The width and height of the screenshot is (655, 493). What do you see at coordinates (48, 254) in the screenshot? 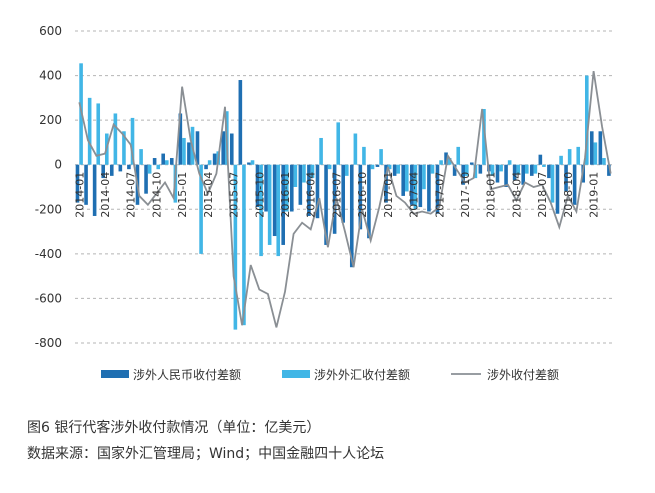
I see `y-tick-label: -400` at bounding box center [48, 254].